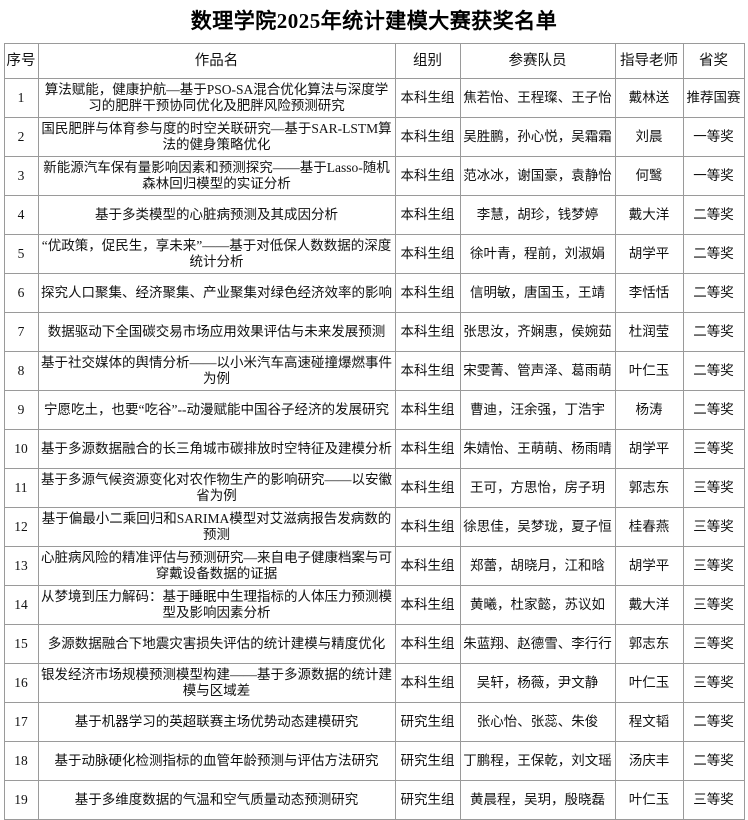 Image resolution: width=748 pixels, height=820 pixels. I want to click on cell-teacher: 桂春燕, so click(649, 527).